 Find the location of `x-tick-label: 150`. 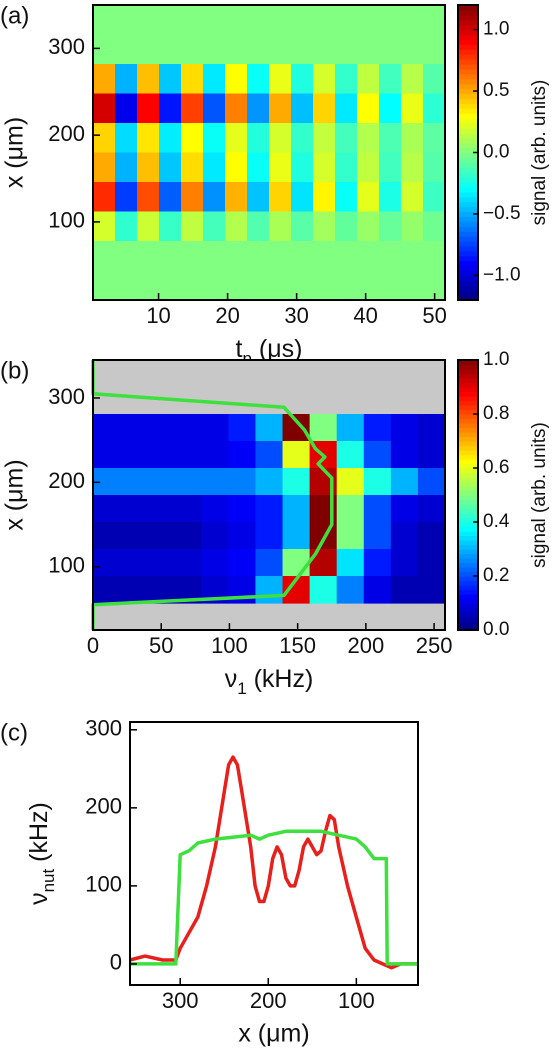

x-tick-label: 150 is located at coordinates (297, 645).